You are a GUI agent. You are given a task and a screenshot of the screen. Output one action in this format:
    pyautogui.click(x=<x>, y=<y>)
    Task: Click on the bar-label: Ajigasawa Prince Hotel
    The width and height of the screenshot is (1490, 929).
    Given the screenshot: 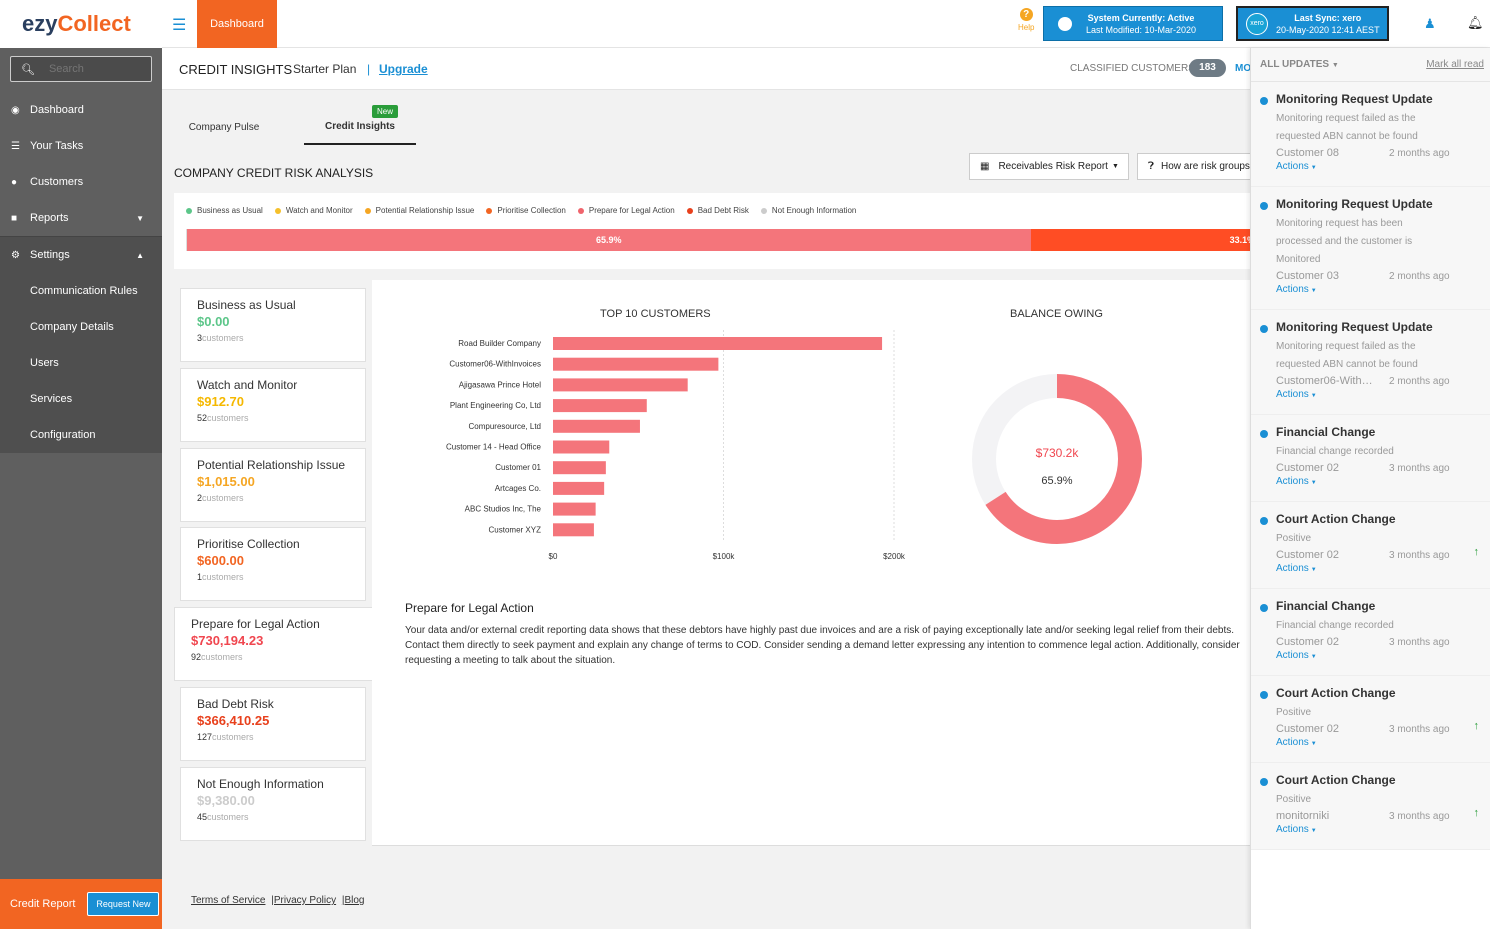 What is the action you would take?
    pyautogui.click(x=500, y=384)
    